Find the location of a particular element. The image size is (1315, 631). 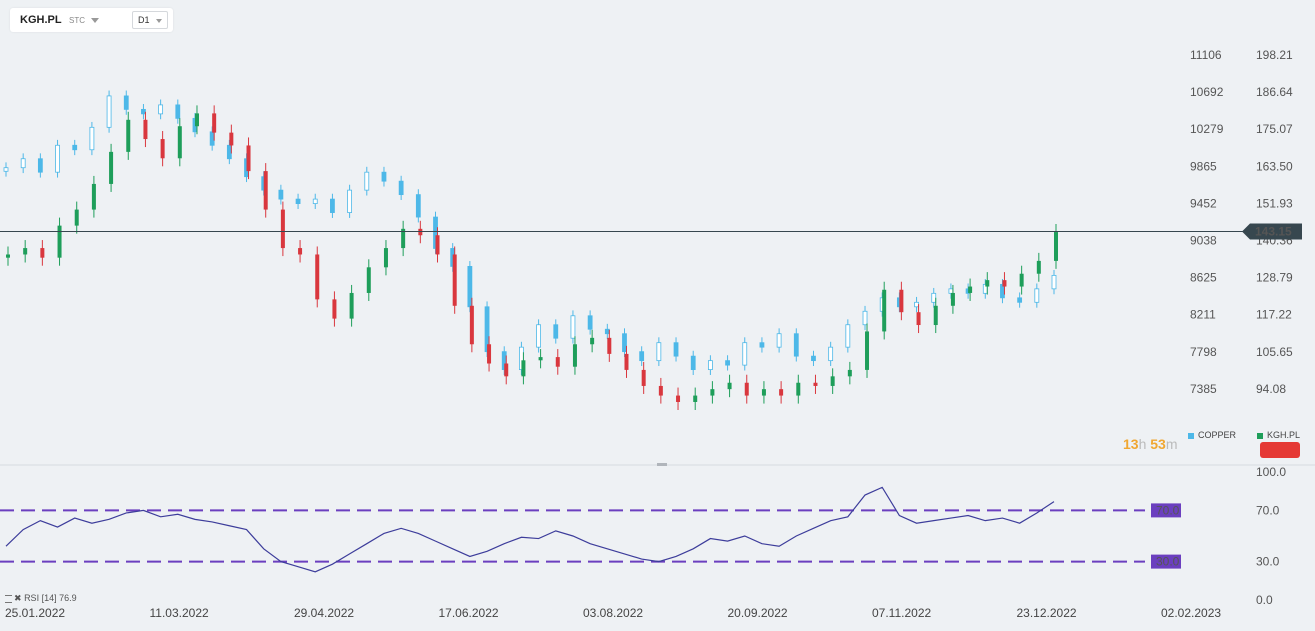

left-axis-tick: 11106 is located at coordinates (1206, 55).